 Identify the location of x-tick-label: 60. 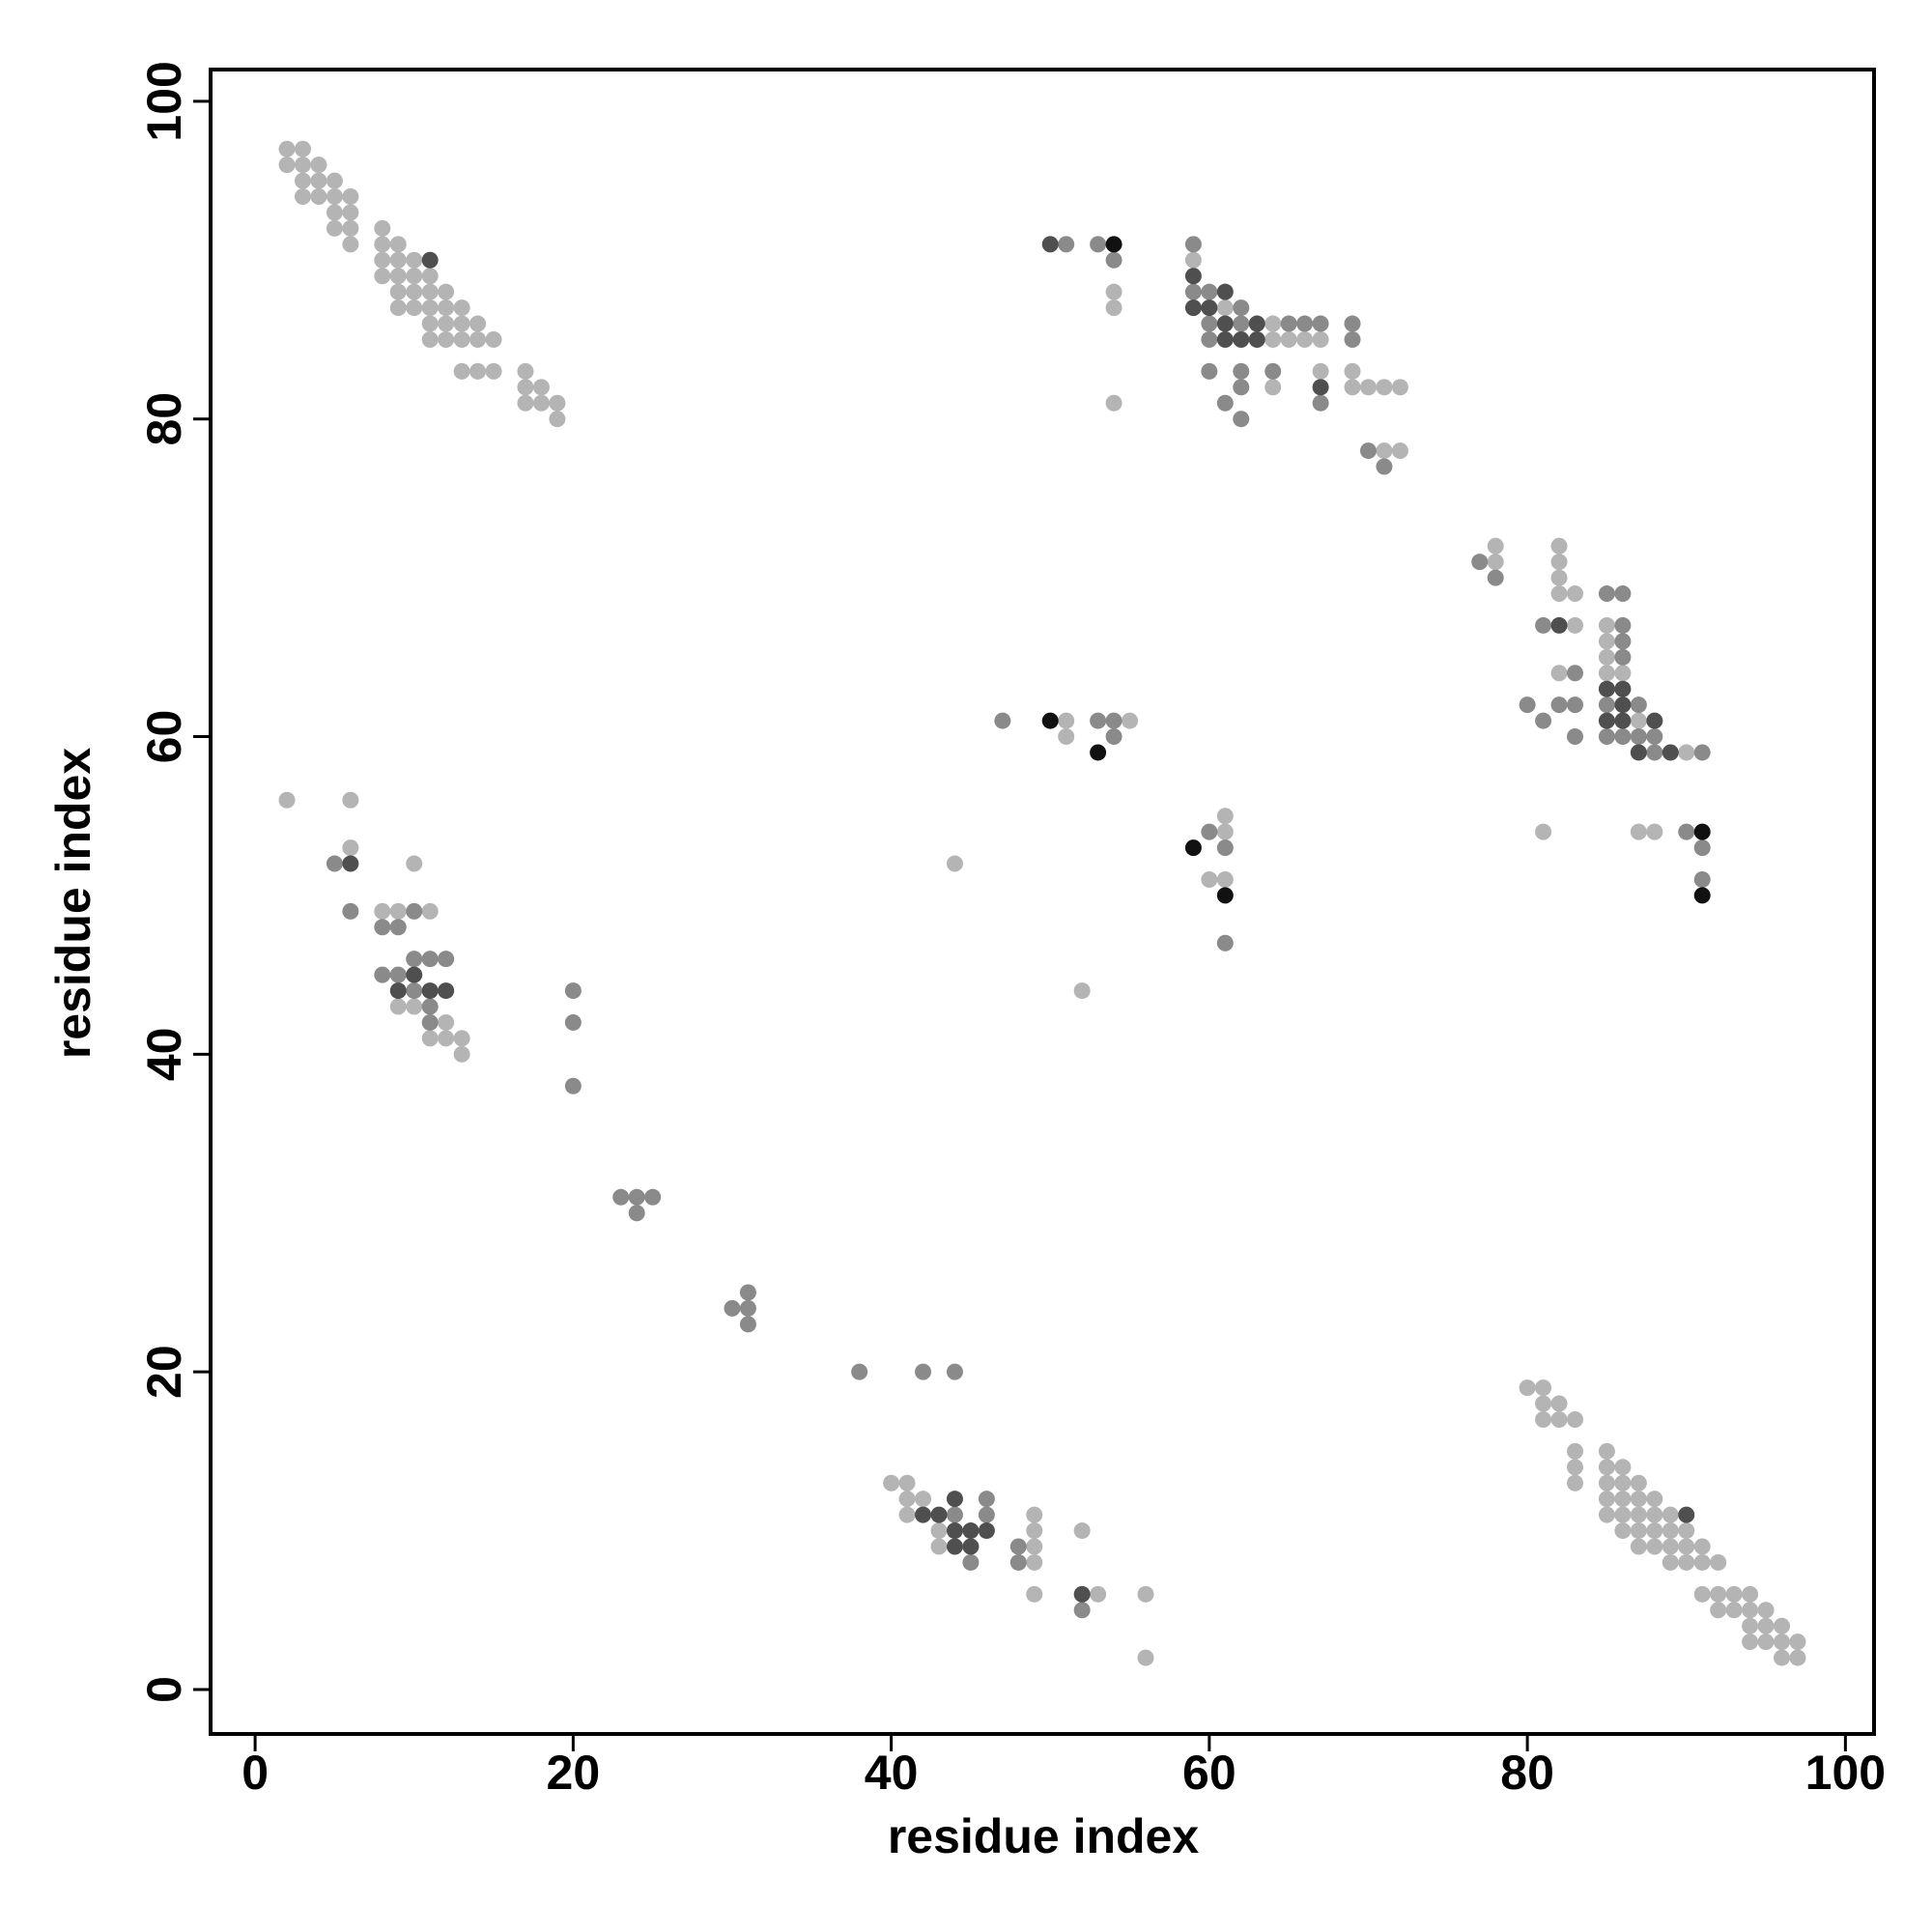
(1209, 1773).